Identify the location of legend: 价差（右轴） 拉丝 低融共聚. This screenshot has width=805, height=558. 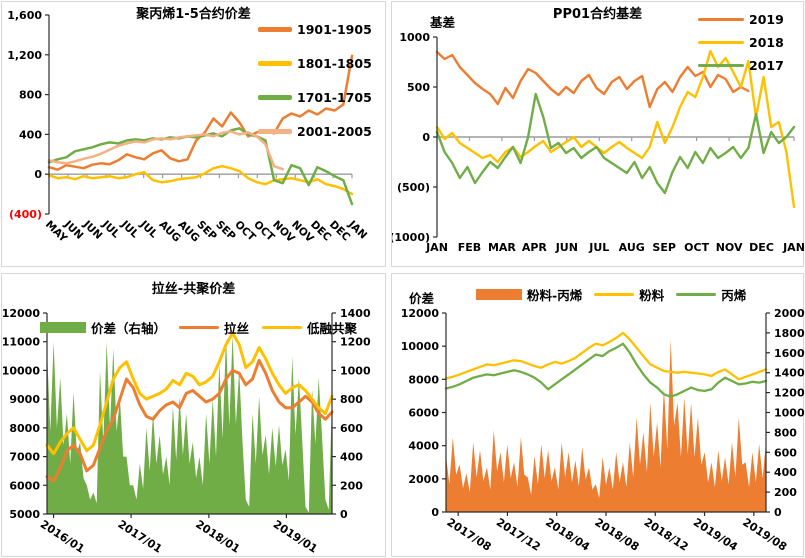
(198, 327).